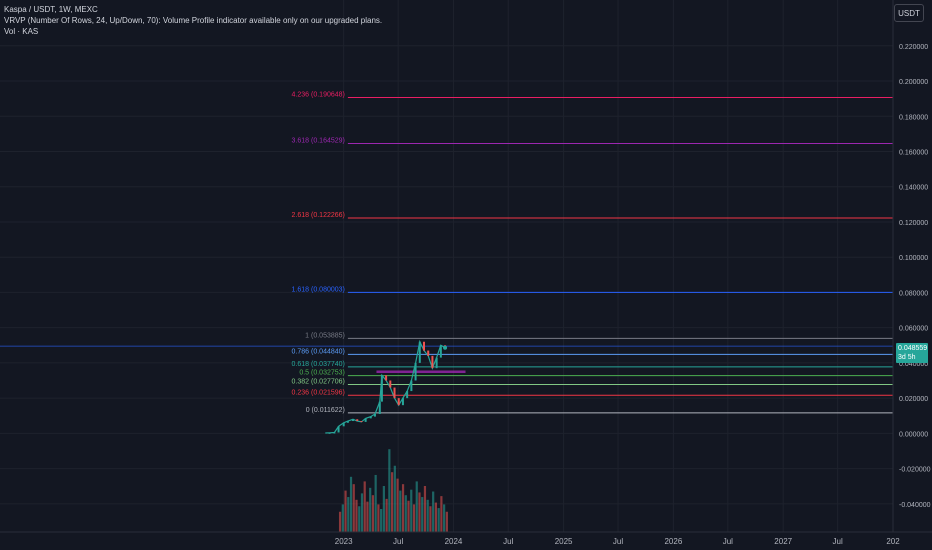 The width and height of the screenshot is (932, 550). I want to click on price-axis-tick-label: 0.100000, so click(913, 258).